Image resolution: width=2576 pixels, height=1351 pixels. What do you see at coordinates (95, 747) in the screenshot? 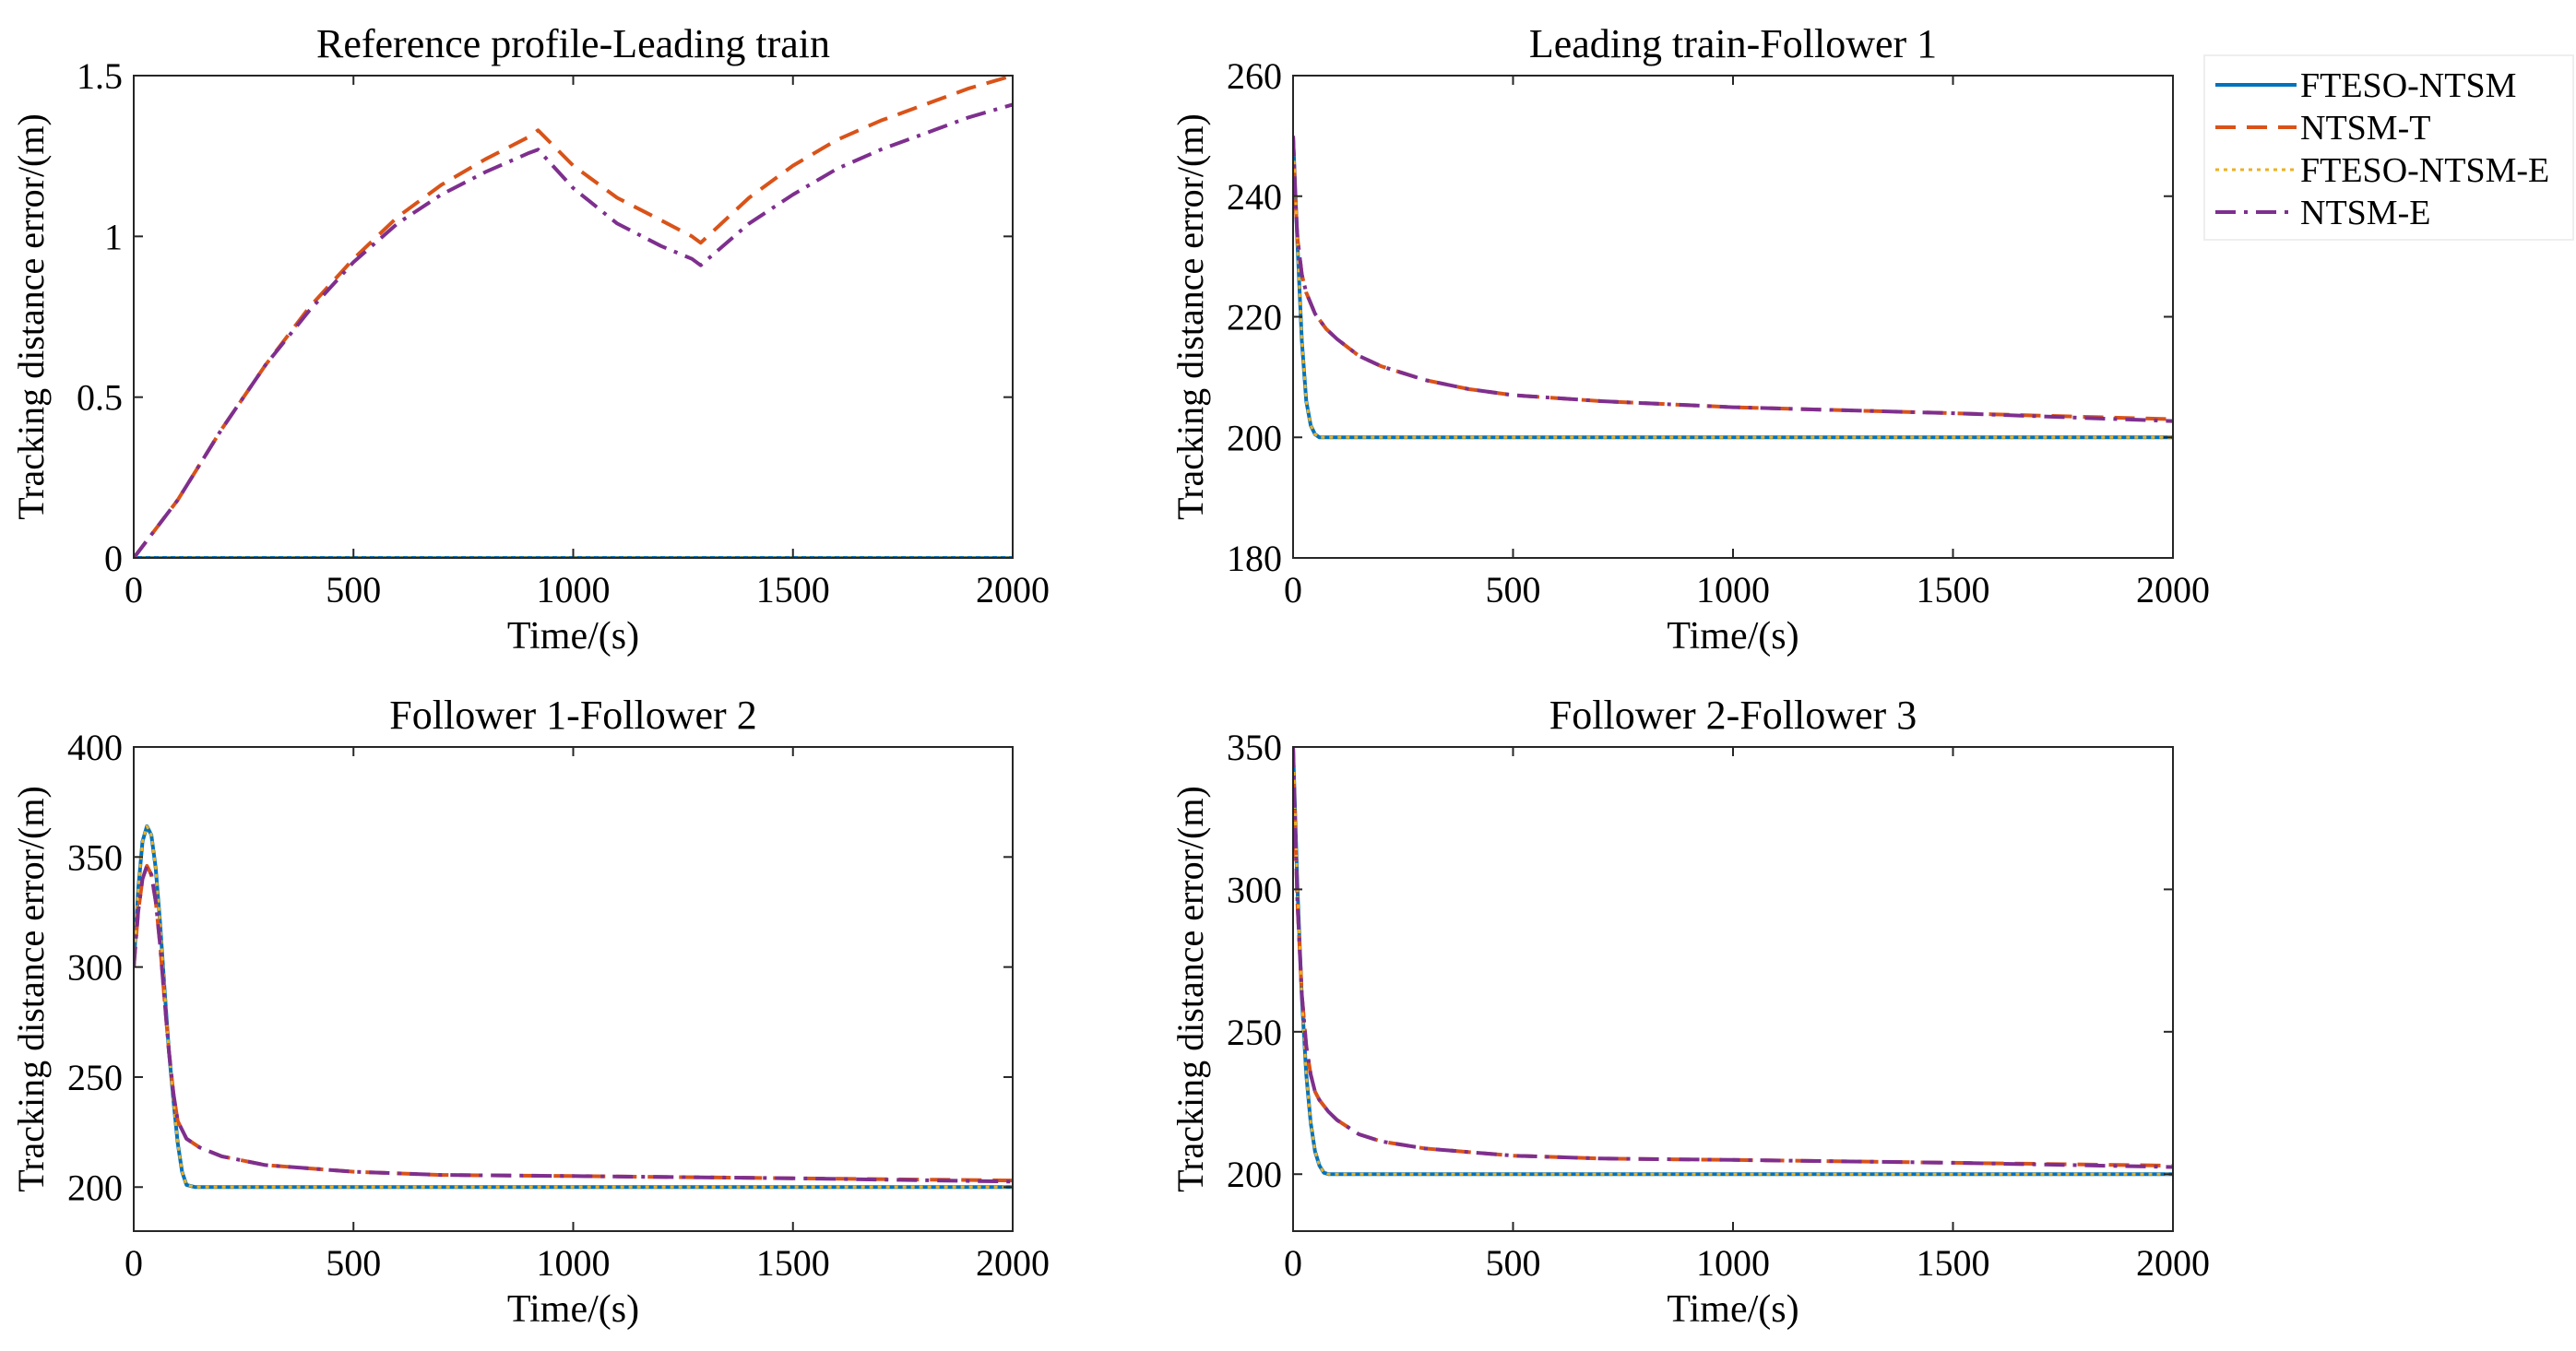
I see `y-tick-label: 400` at bounding box center [95, 747].